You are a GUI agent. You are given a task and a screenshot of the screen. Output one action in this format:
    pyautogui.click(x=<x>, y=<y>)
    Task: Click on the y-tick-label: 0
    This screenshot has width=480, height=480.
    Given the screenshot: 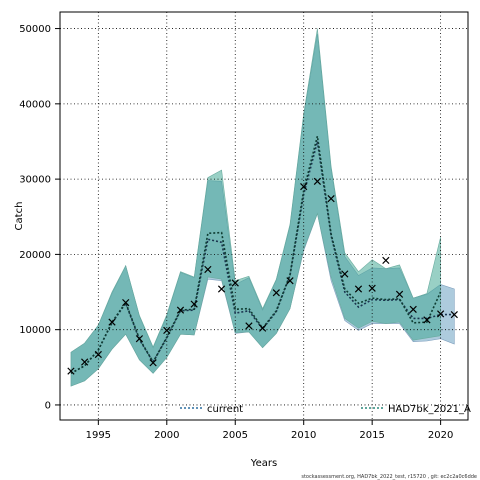 What is the action you would take?
    pyautogui.click(x=48, y=405)
    